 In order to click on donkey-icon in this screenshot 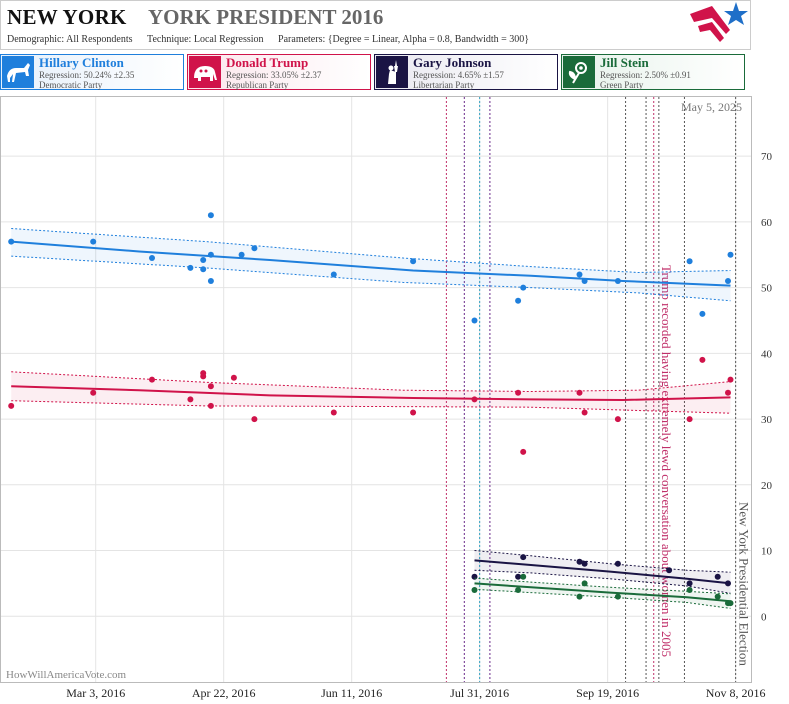, I will do `click(18, 72)`.